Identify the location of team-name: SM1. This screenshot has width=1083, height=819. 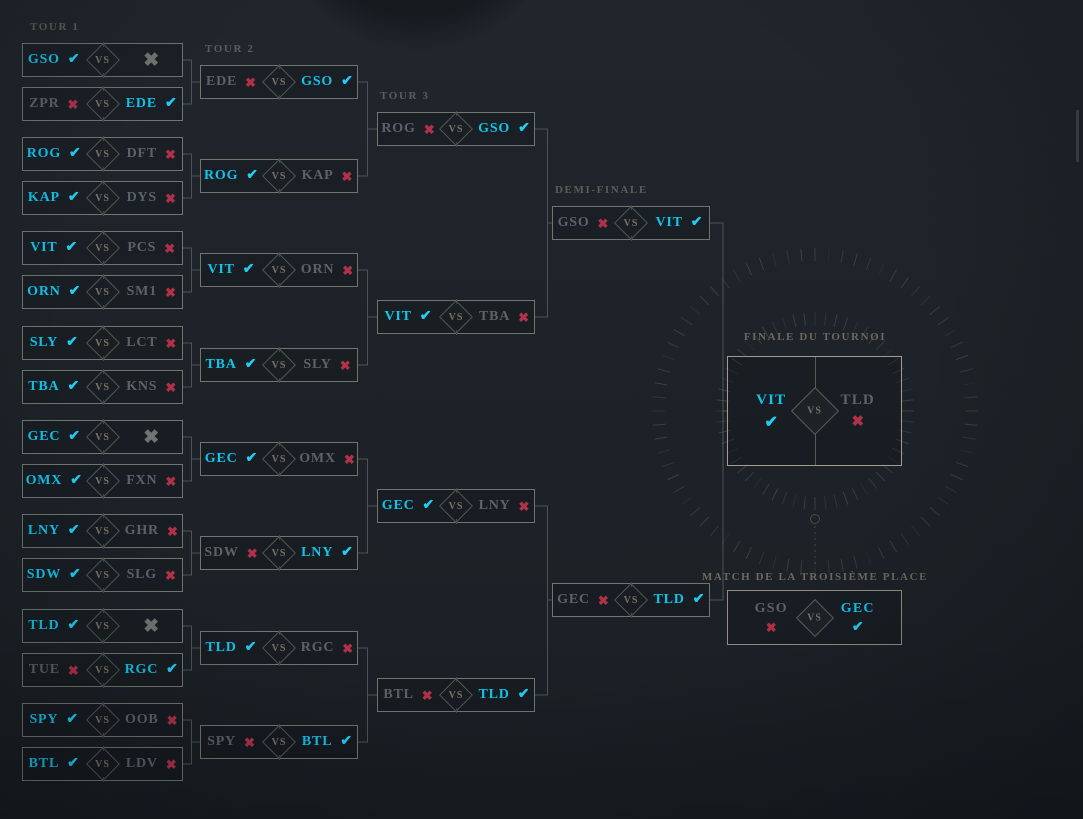
(141, 291).